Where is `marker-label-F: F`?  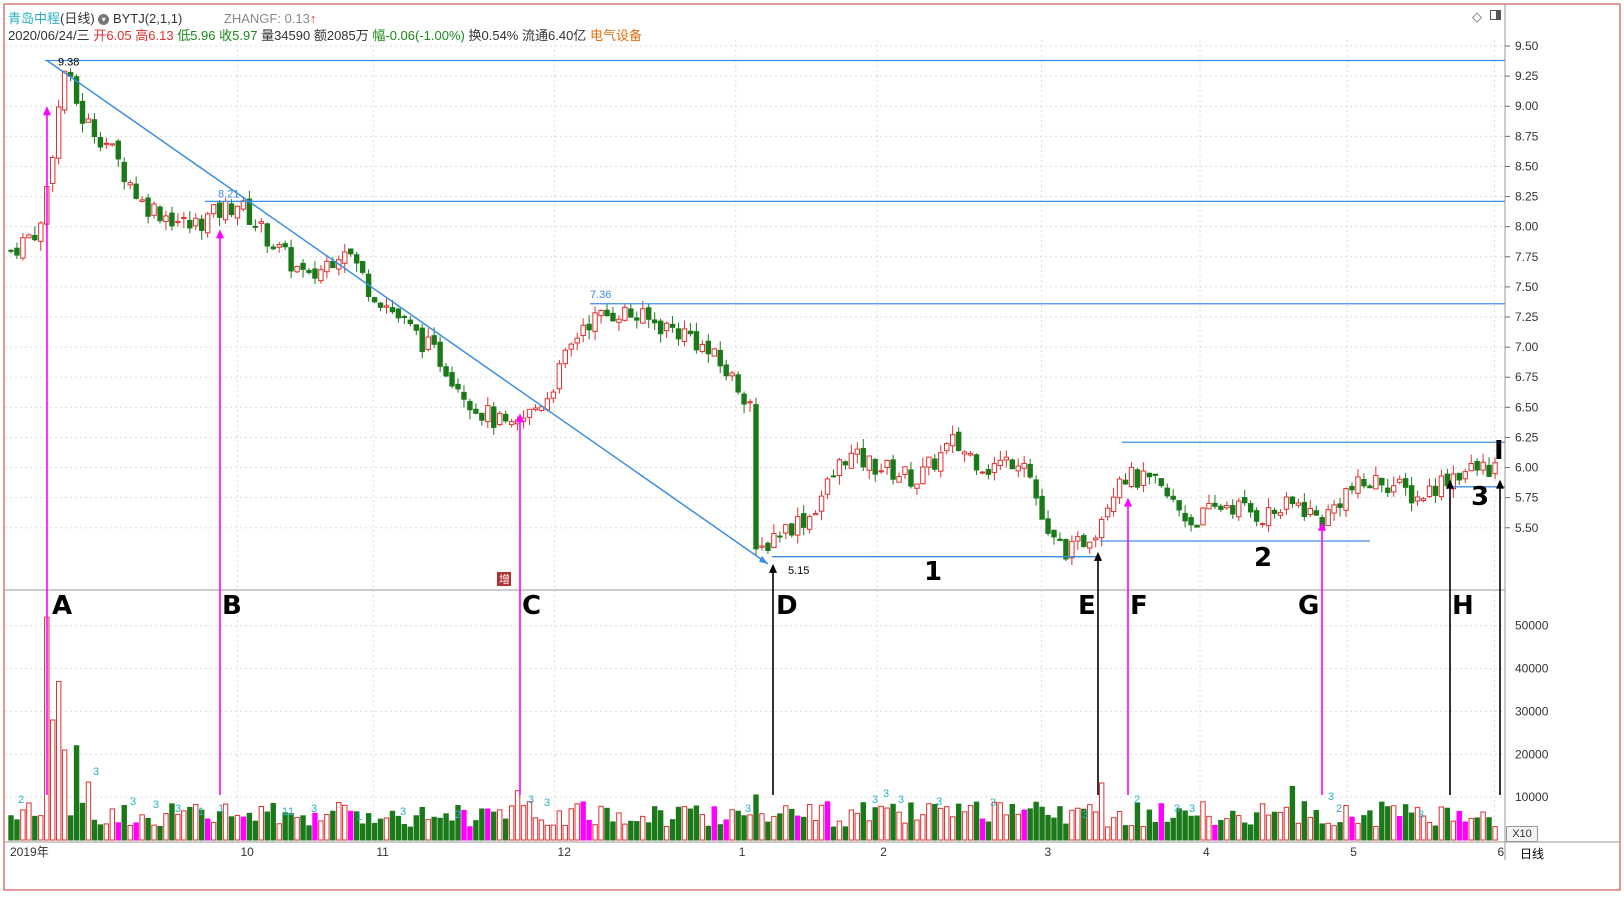
marker-label-F: F is located at coordinates (1139, 606).